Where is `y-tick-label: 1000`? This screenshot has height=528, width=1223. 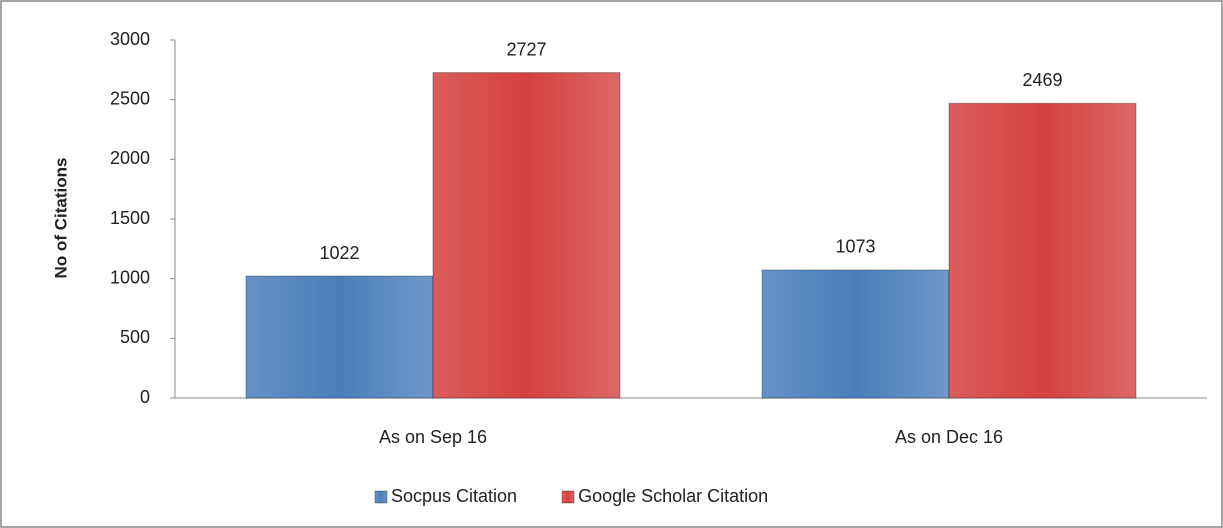
y-tick-label: 1000 is located at coordinates (130, 277).